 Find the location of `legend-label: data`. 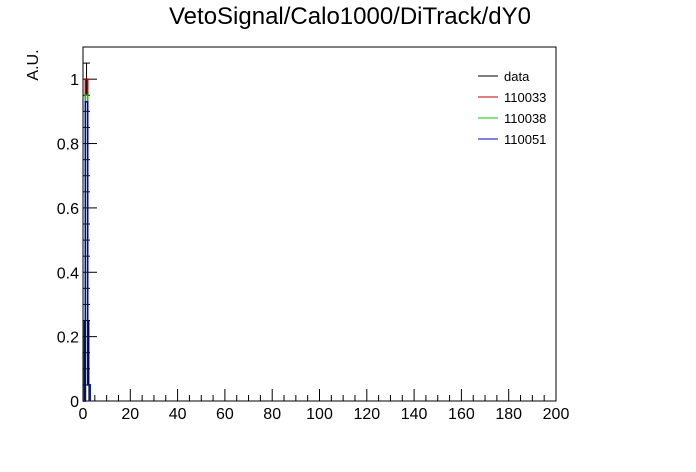

legend-label: data is located at coordinates (517, 76).